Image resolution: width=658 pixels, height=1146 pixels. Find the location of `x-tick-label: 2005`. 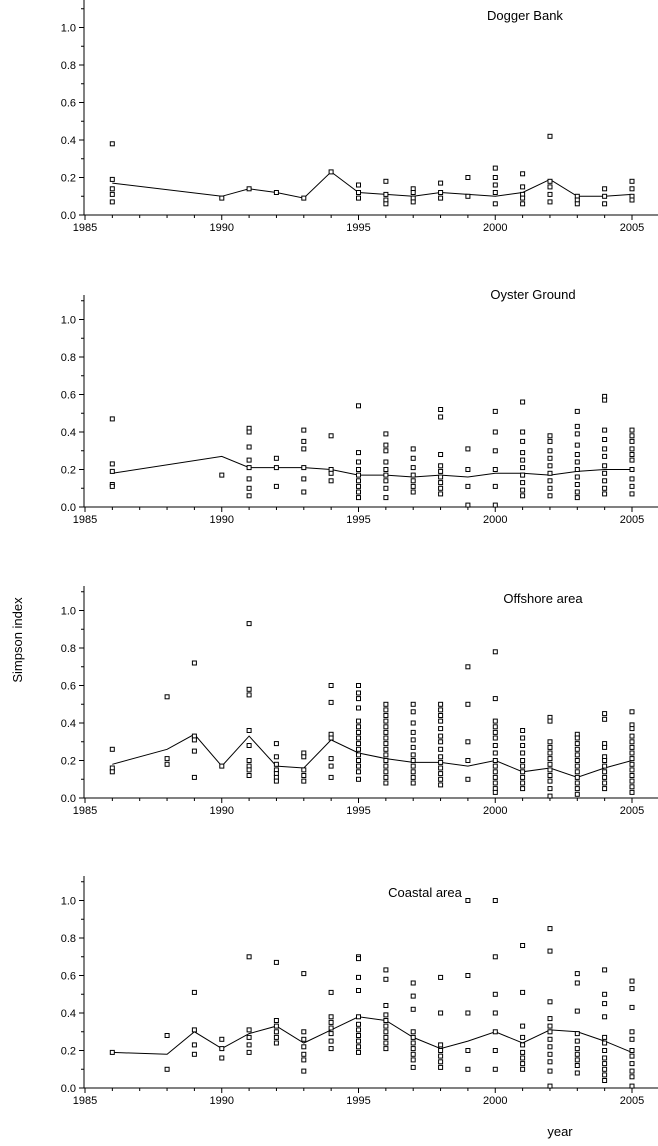

x-tick-label: 2005 is located at coordinates (632, 1101).